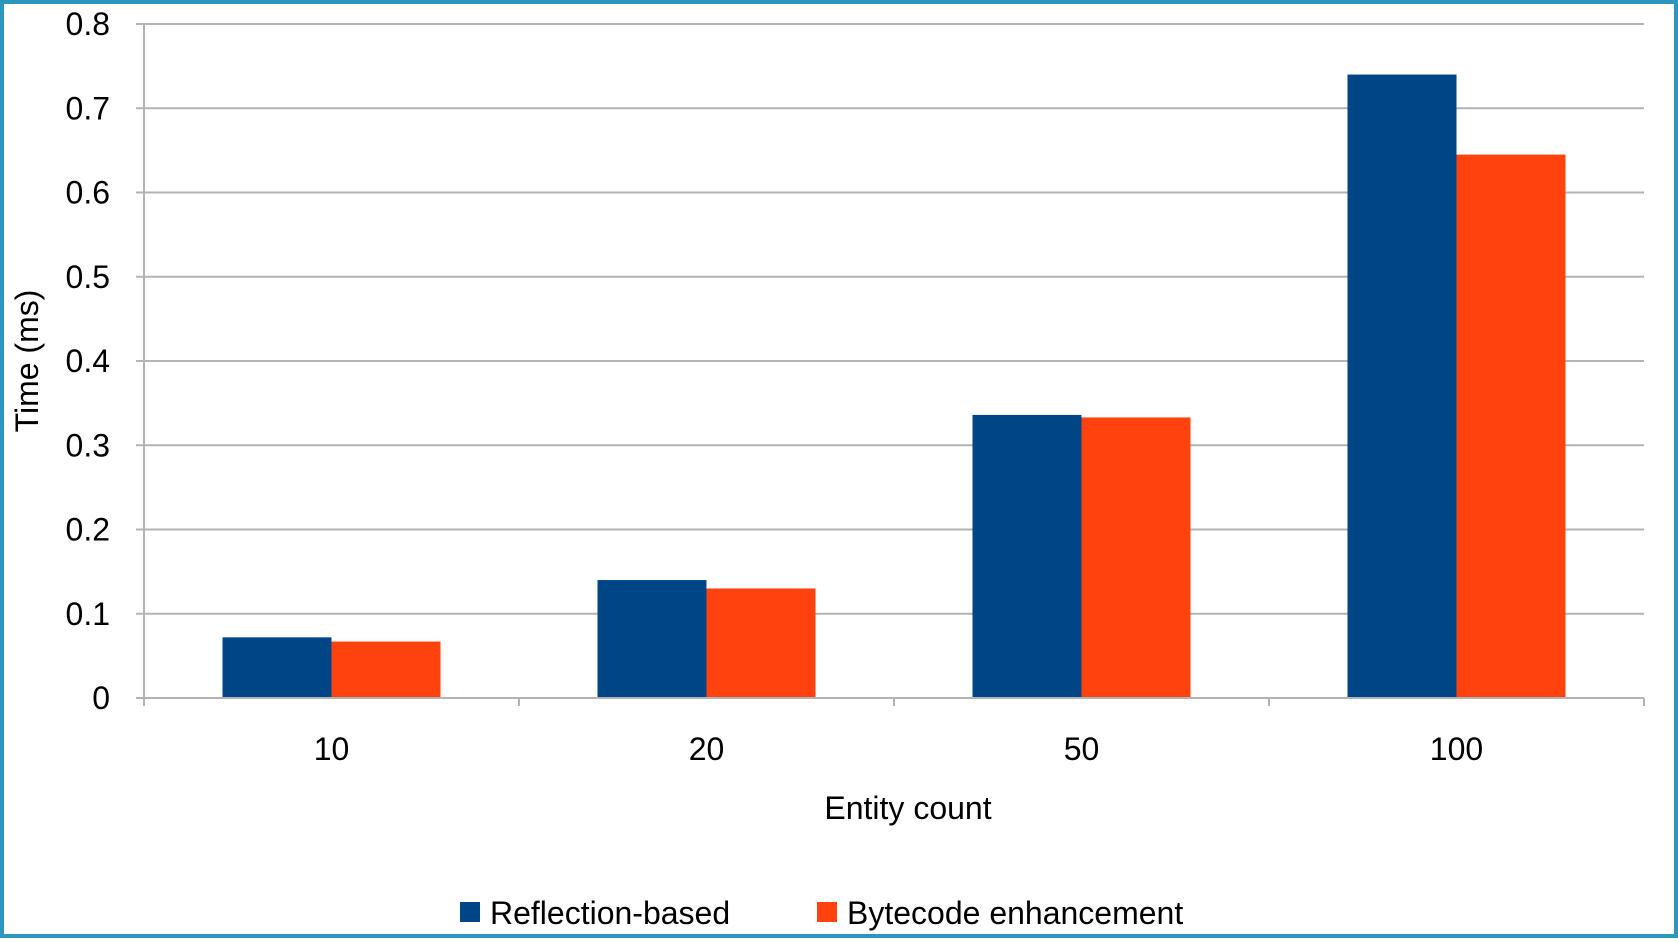 The width and height of the screenshot is (1678, 942). I want to click on legend: Reflection-based Bytecode enhancement, so click(821, 913).